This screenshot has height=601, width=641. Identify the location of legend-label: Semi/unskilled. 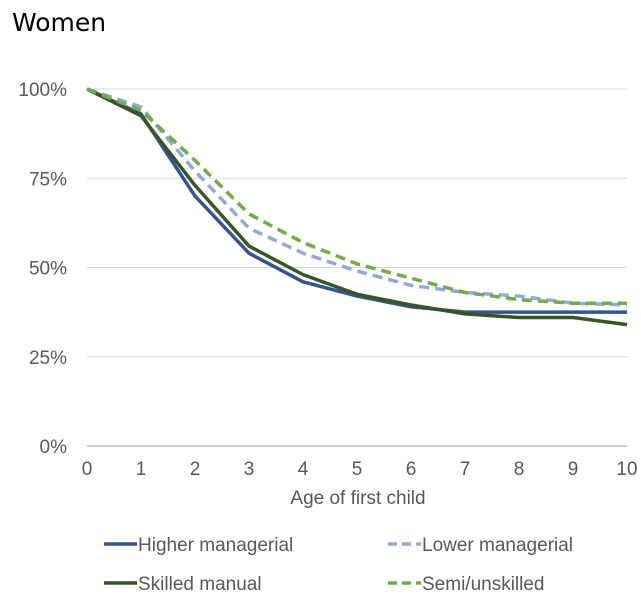
(483, 584).